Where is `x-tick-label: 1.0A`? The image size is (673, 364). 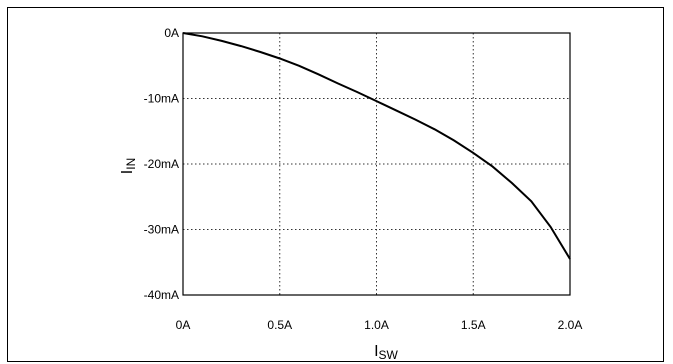 x-tick-label: 1.0A is located at coordinates (376, 325).